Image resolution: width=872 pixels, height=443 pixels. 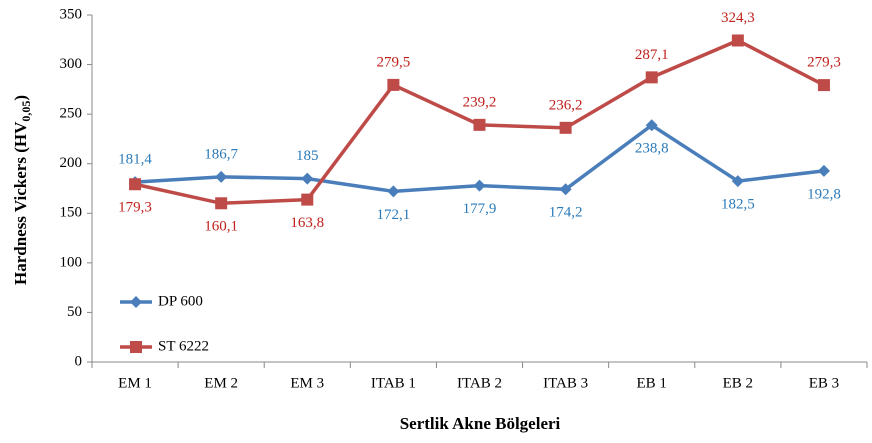 I want to click on x-tick-label: EM 3, so click(x=307, y=383).